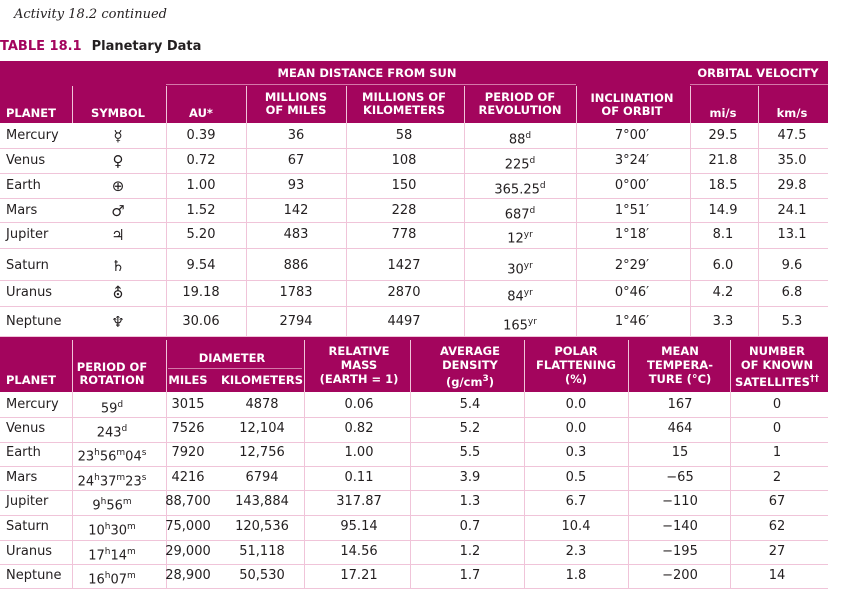 This screenshot has height=597, width=850. Describe the element at coordinates (792, 234) in the screenshot. I see `velocity-km-s-value: 13.1` at that location.